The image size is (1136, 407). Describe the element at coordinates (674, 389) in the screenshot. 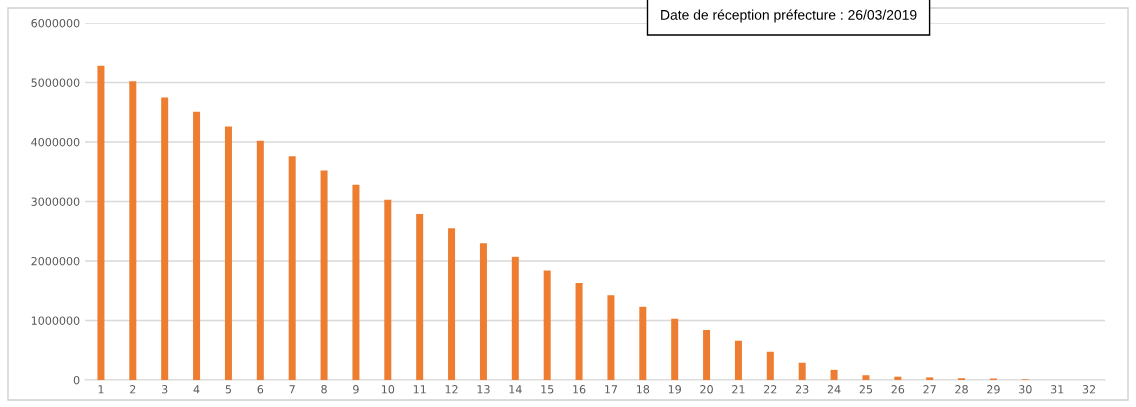

I see `x-tick-label: 19` at that location.